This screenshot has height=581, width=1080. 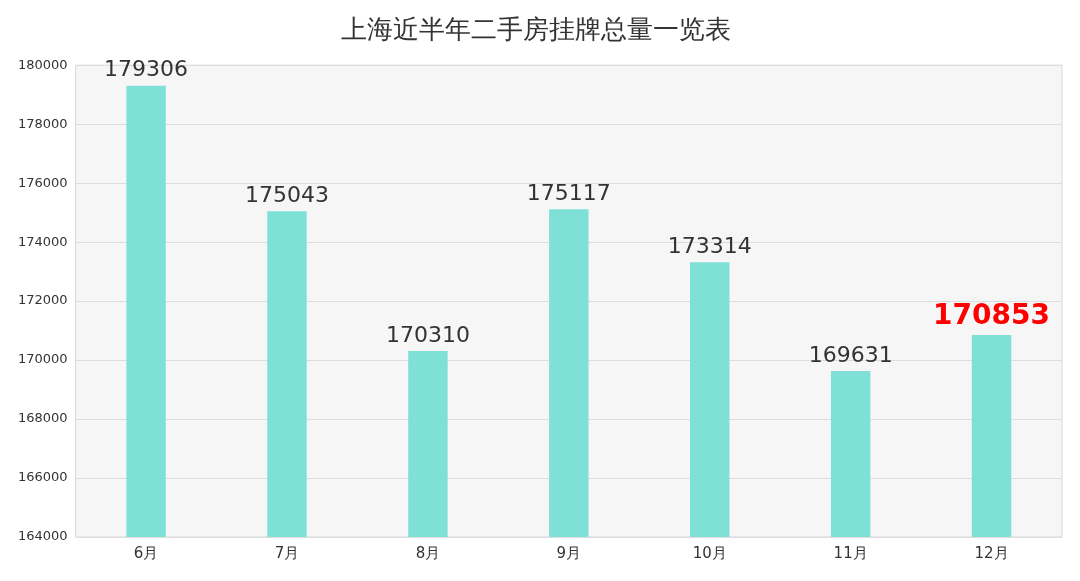 What do you see at coordinates (850, 354) in the screenshot?
I see `data-label: 169631` at bounding box center [850, 354].